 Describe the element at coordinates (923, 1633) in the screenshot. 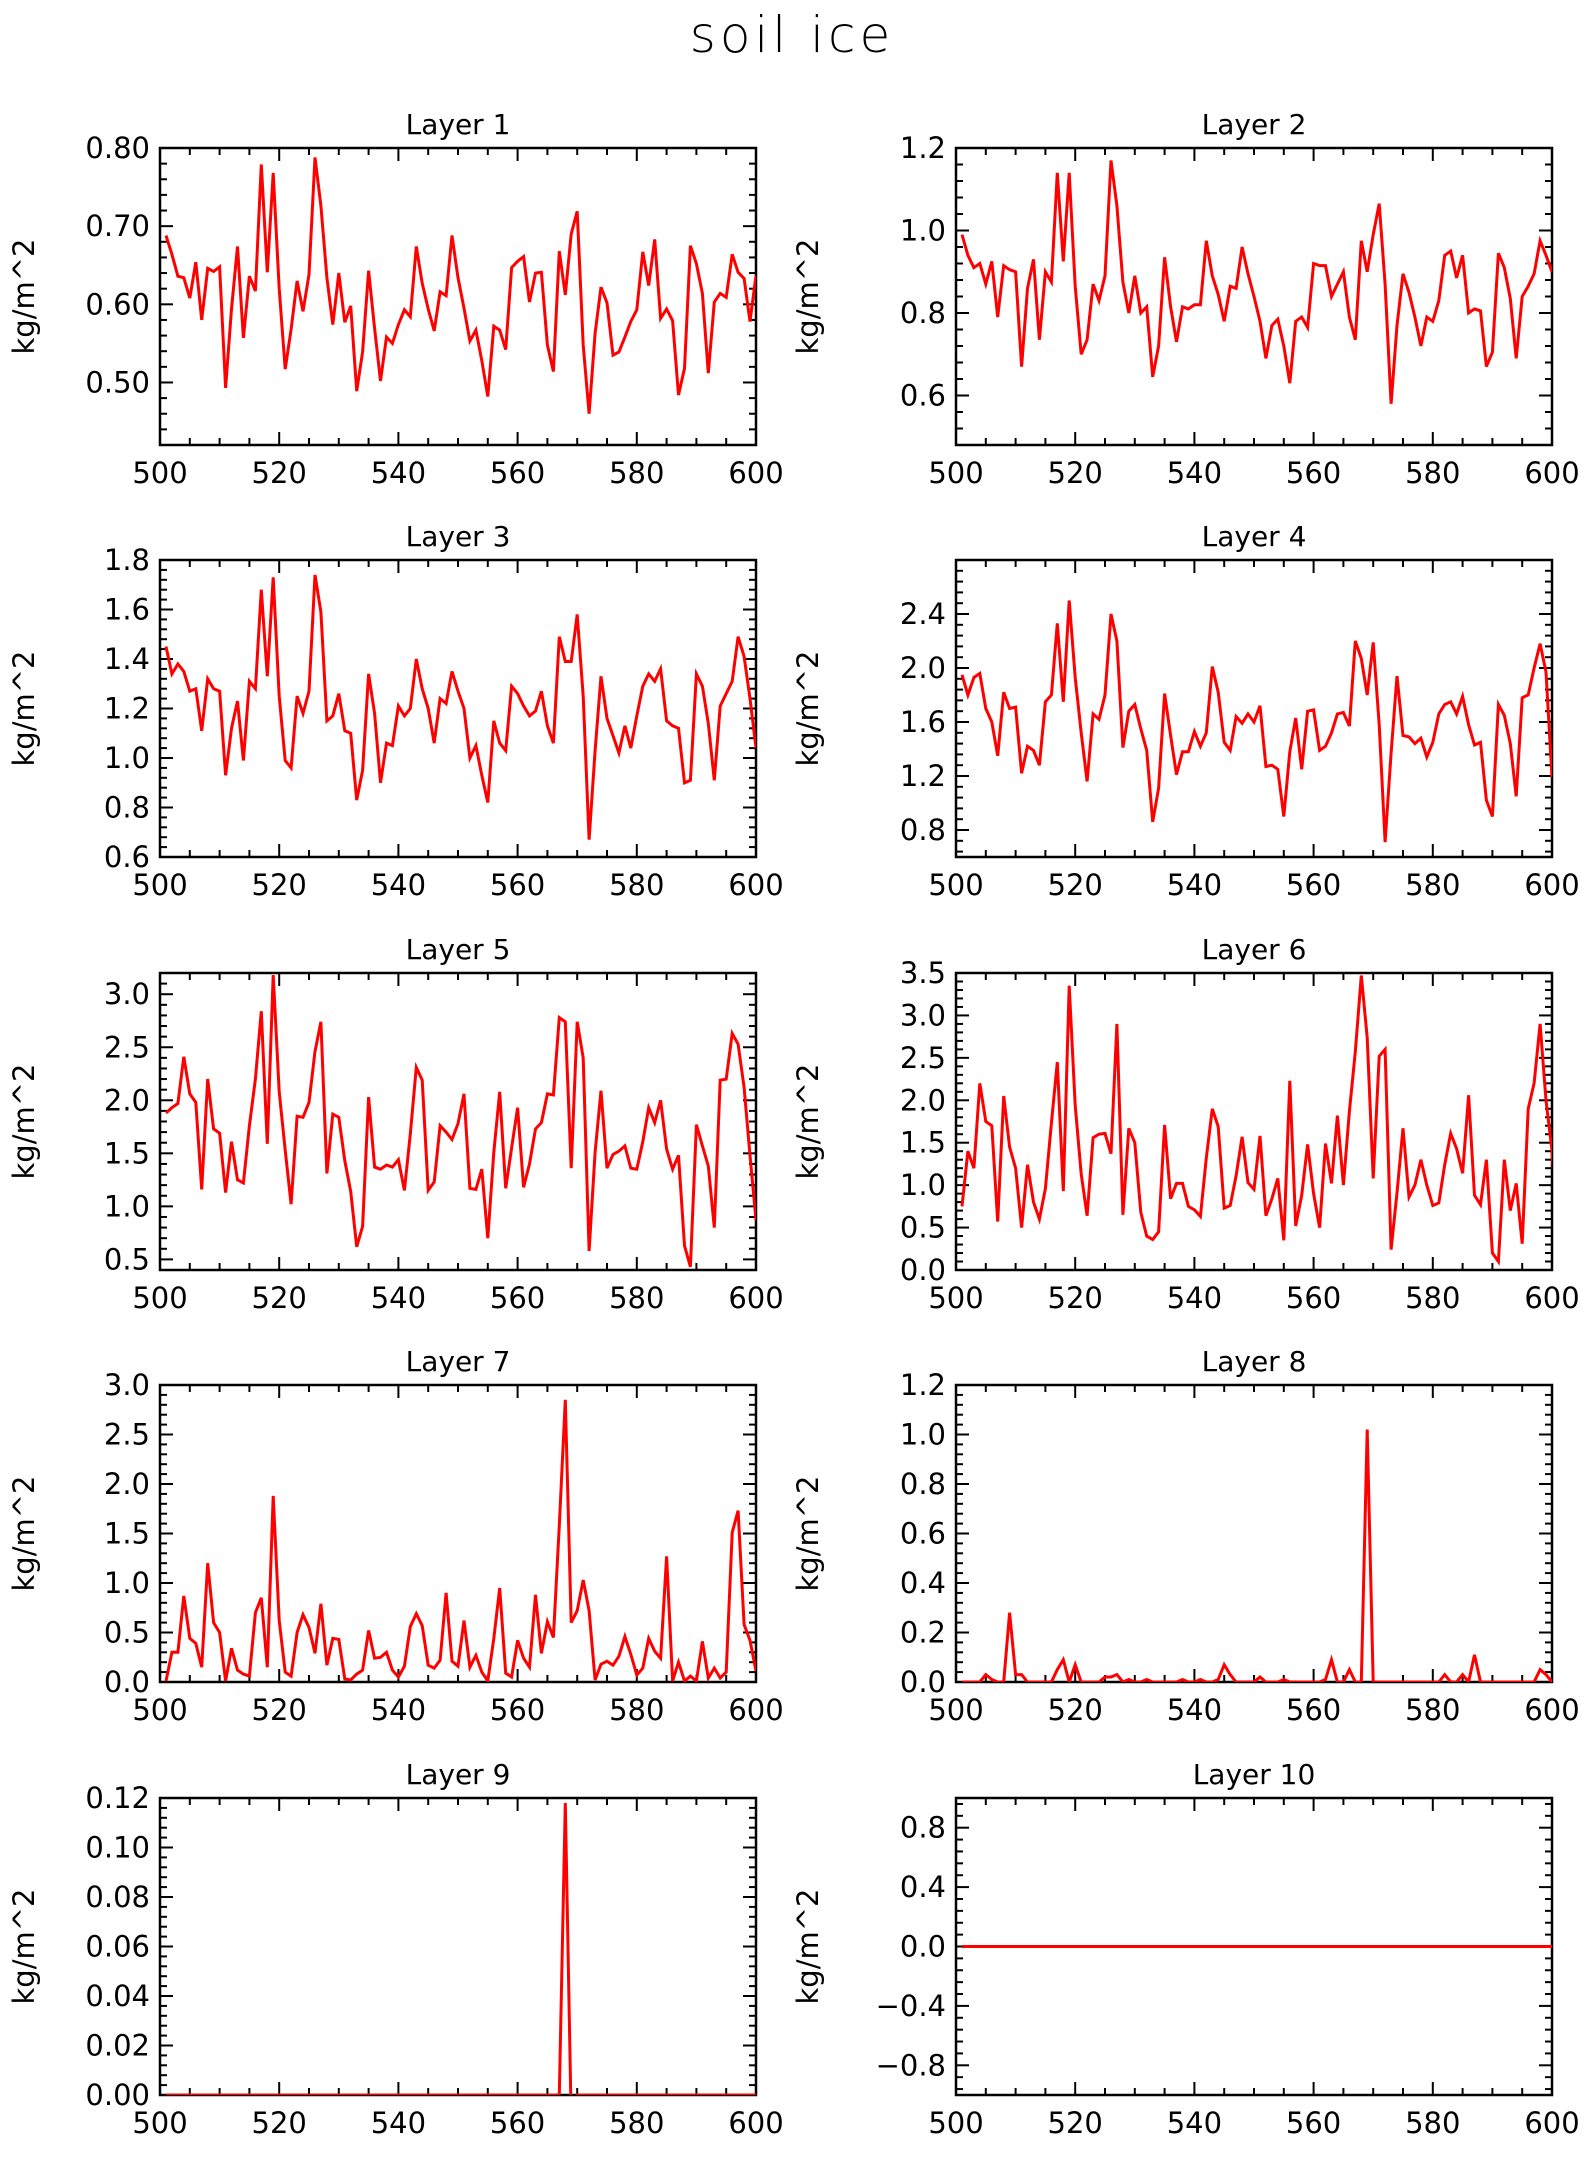

I see `y-tick-label: 0.2` at that location.